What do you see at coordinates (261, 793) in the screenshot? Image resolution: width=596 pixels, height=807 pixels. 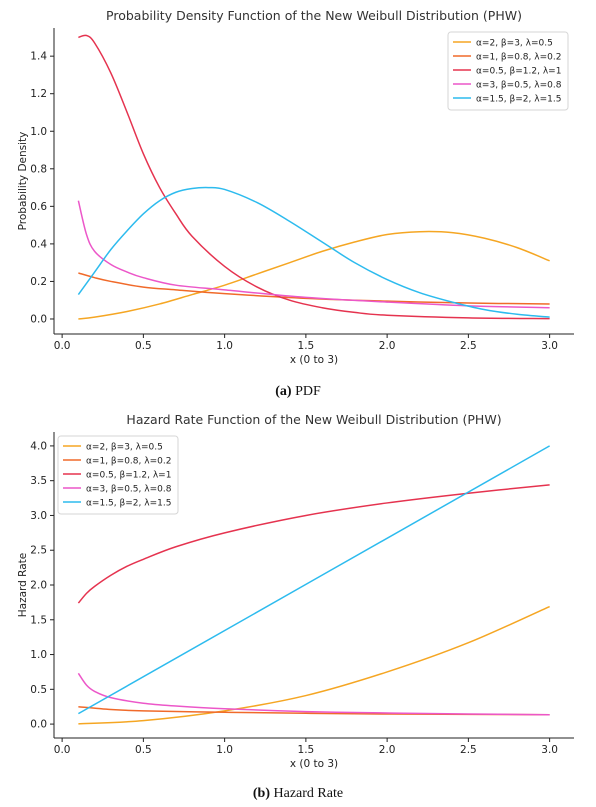 I see `caption-tag: (b)` at bounding box center [261, 793].